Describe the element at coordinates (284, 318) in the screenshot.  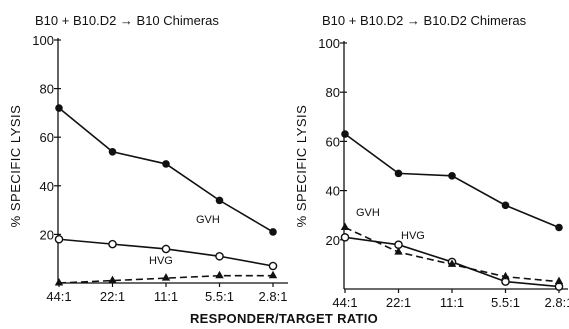
I see `x-axis-label: RESPONDER/TARGET RATIO` at that location.